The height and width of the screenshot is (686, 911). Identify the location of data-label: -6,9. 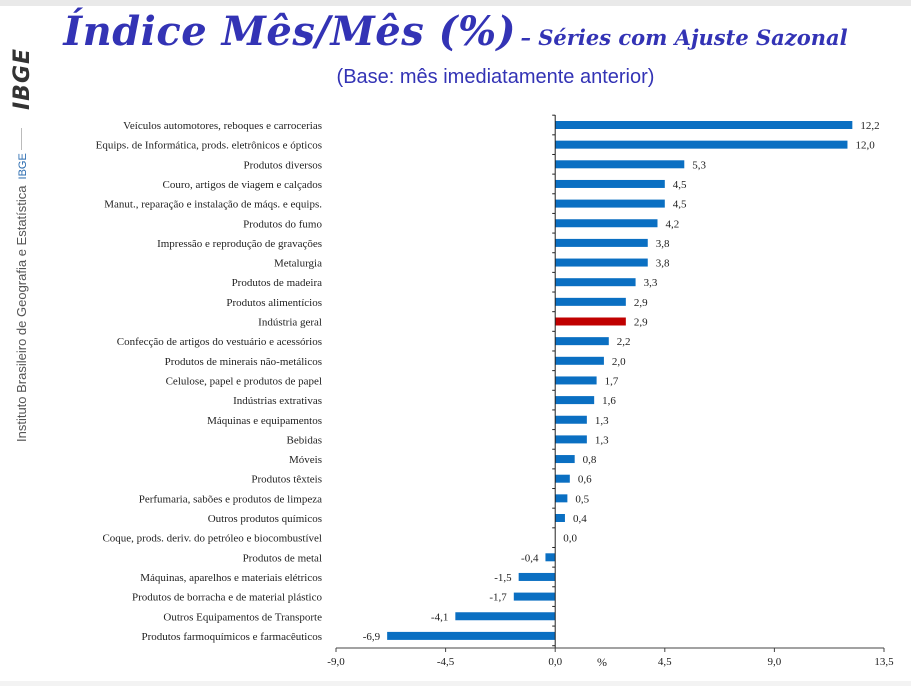
(372, 637).